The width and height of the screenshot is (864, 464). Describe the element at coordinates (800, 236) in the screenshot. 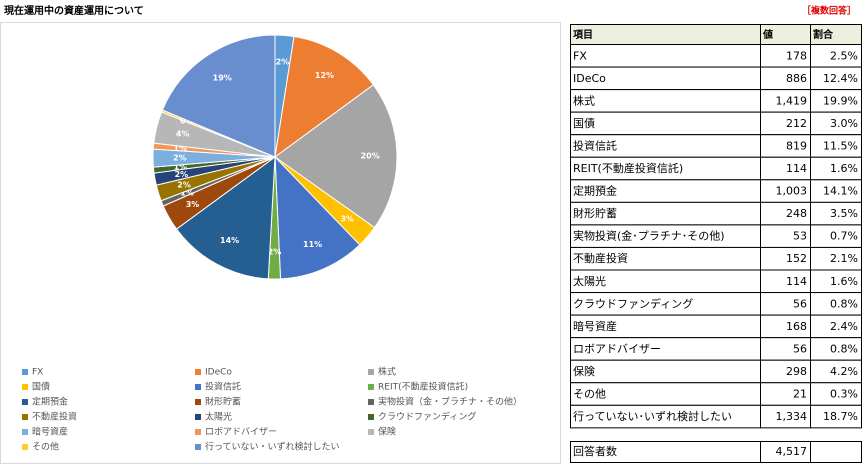

I see `table-cell-text: 53` at that location.